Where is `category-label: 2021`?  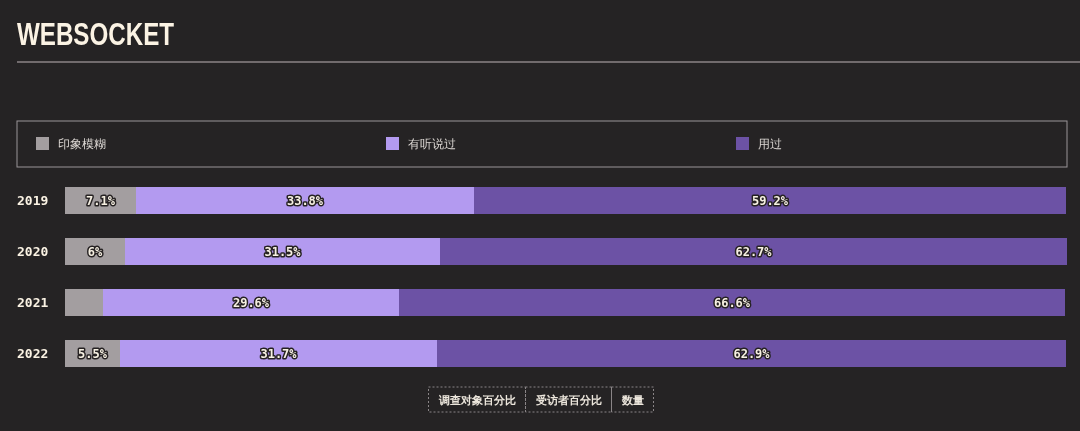
category-label: 2021 is located at coordinates (33, 302).